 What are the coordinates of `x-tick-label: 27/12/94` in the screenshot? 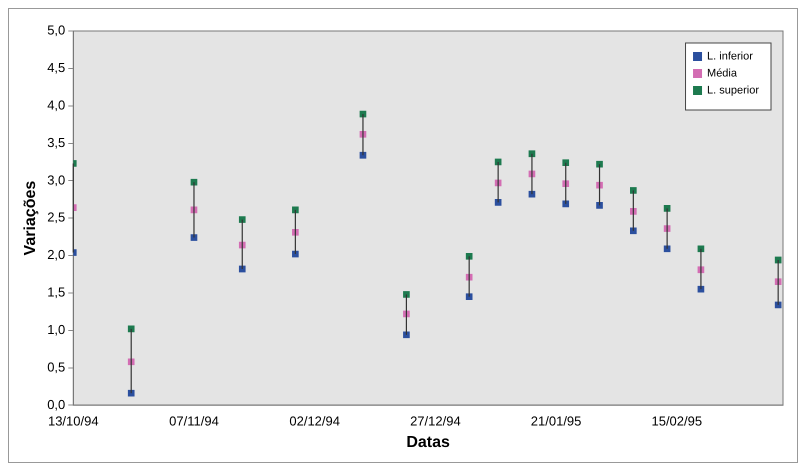 It's located at (435, 421).